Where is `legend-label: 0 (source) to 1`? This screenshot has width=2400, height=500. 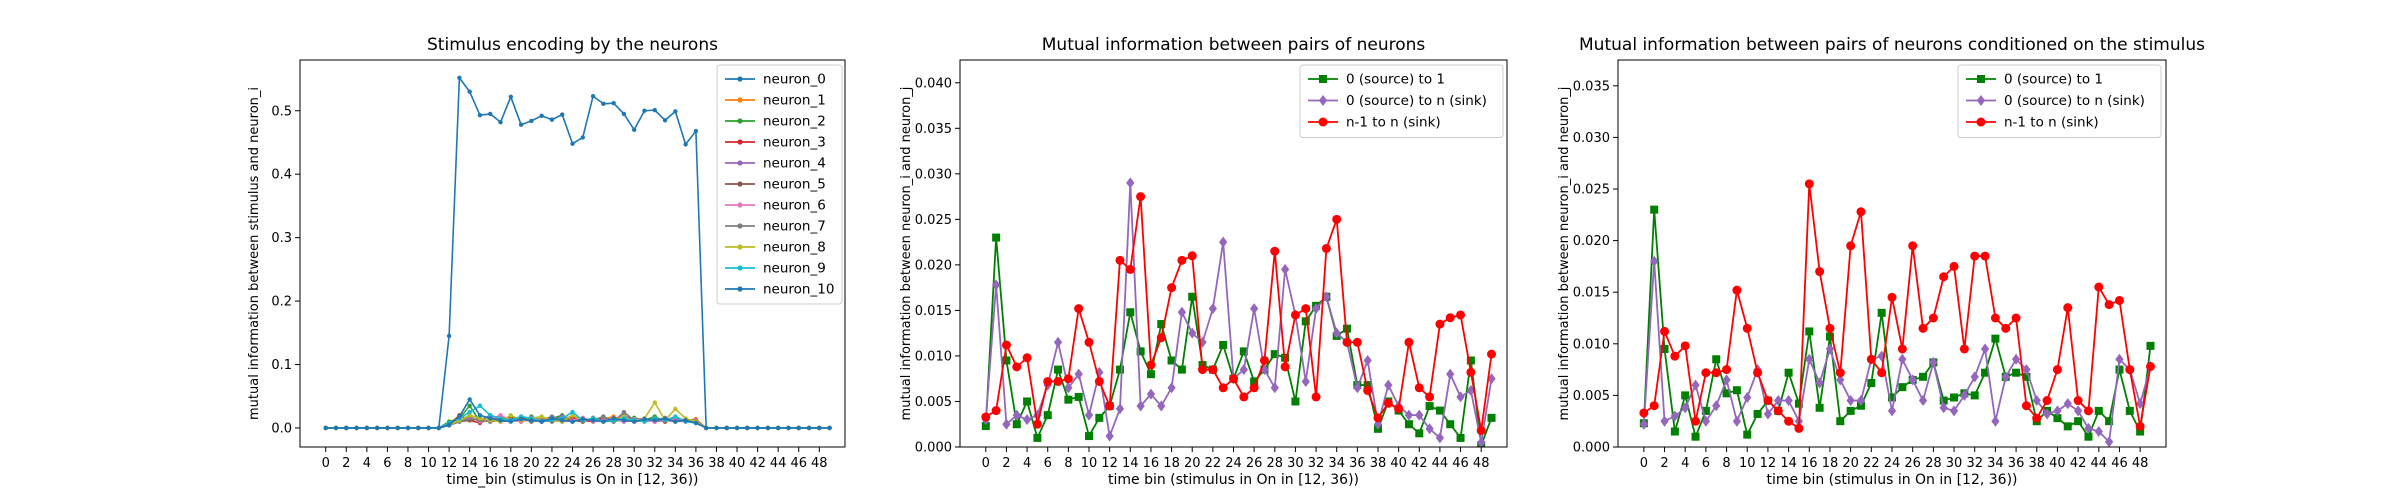 legend-label: 0 (source) to 1 is located at coordinates (2053, 80).